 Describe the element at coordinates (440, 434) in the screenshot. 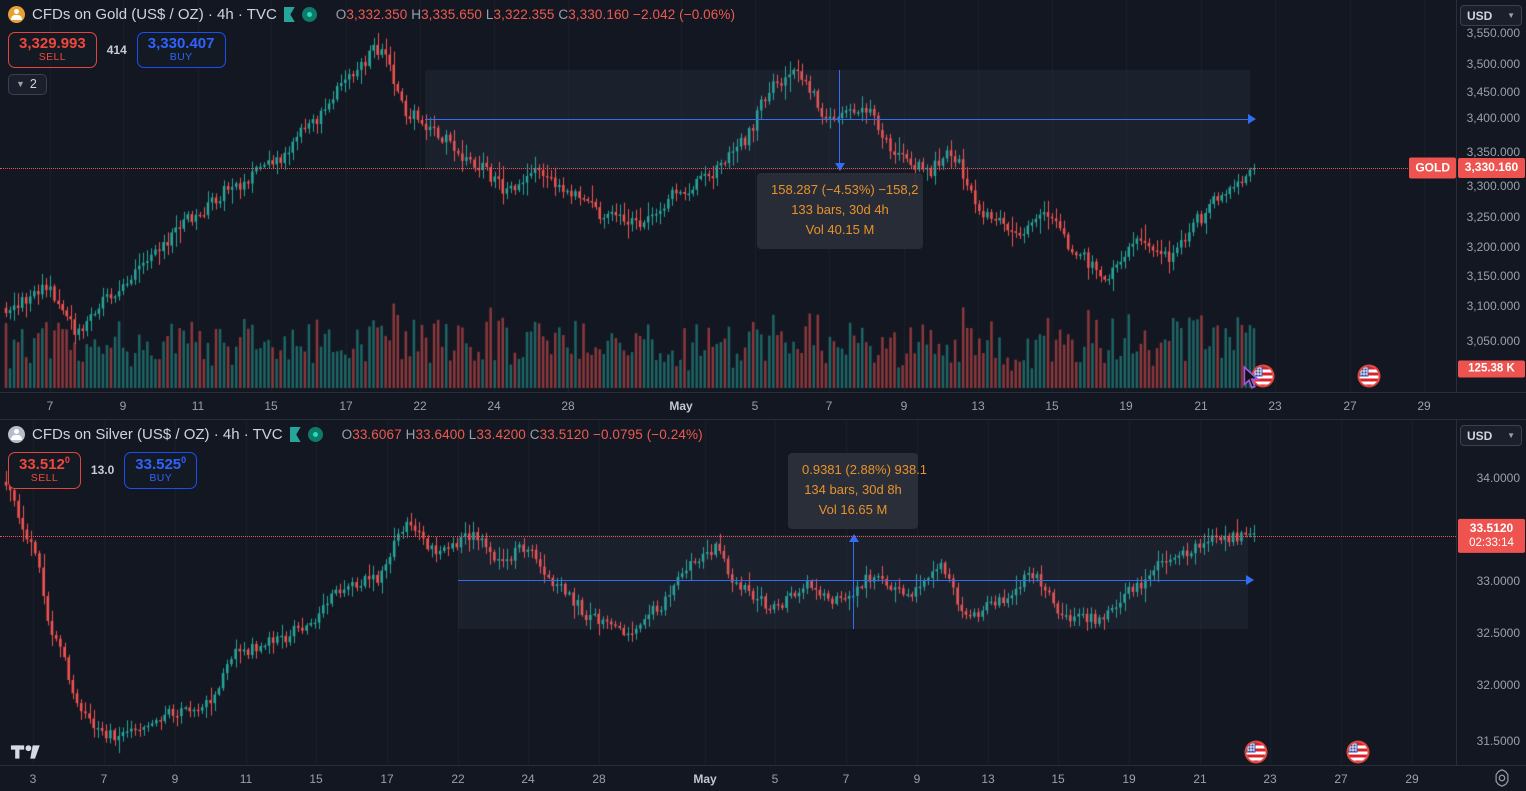

I see `ohlc-high-value: 33.6400` at that location.